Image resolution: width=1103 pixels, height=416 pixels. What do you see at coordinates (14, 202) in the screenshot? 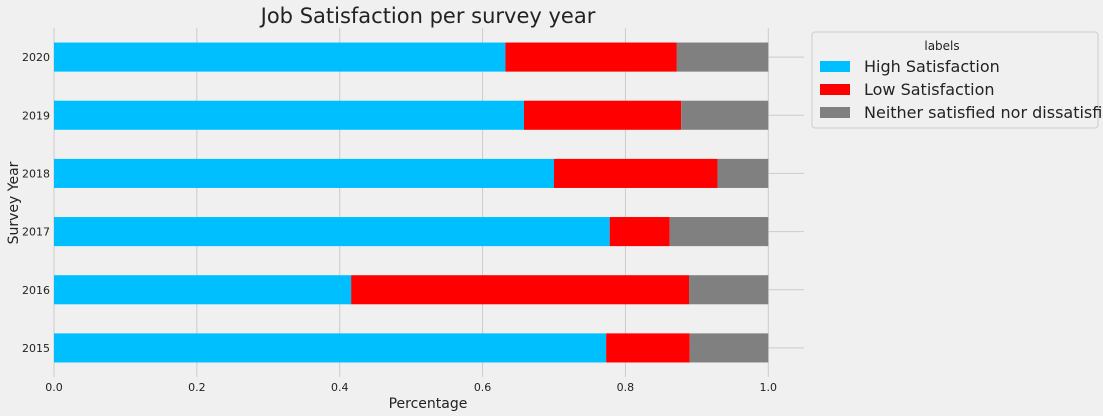
I see `y-axis-label: Survey Year` at bounding box center [14, 202].